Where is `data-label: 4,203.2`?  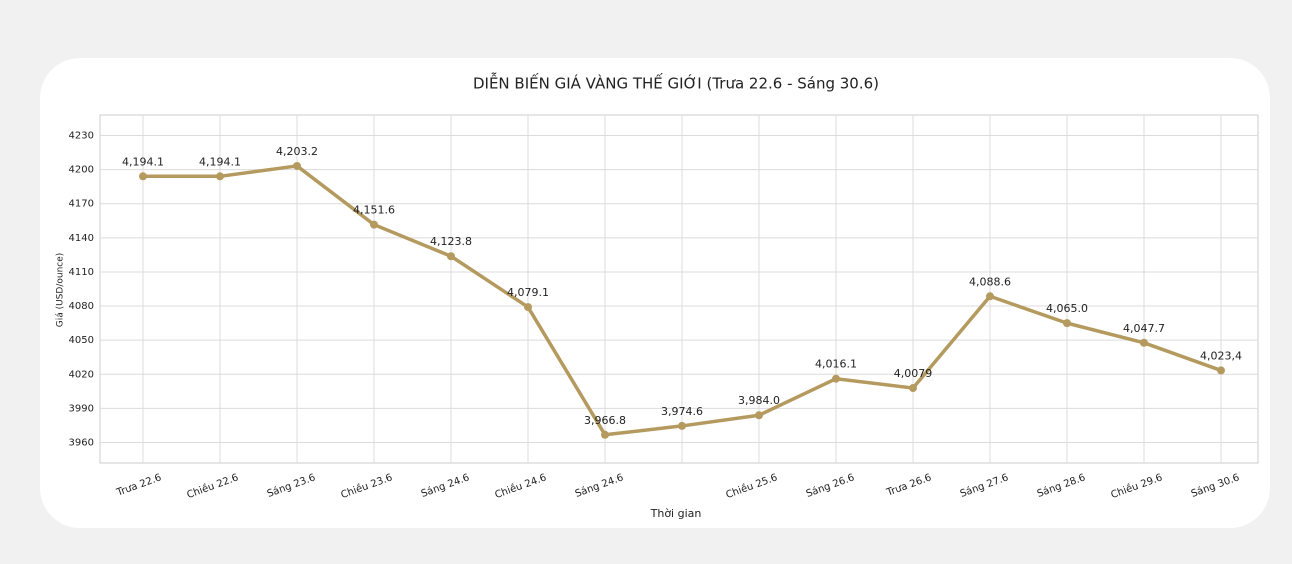 data-label: 4,203.2 is located at coordinates (297, 151).